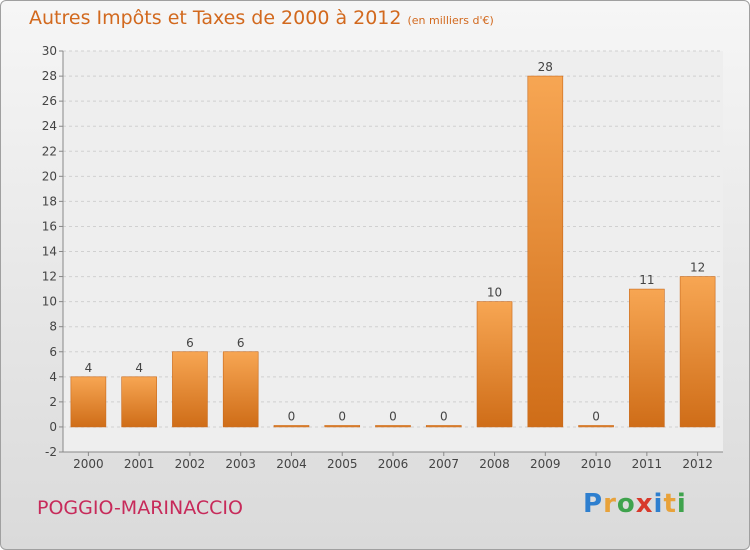 The image size is (750, 550). What do you see at coordinates (646, 280) in the screenshot?
I see `data-label: 11` at bounding box center [646, 280].